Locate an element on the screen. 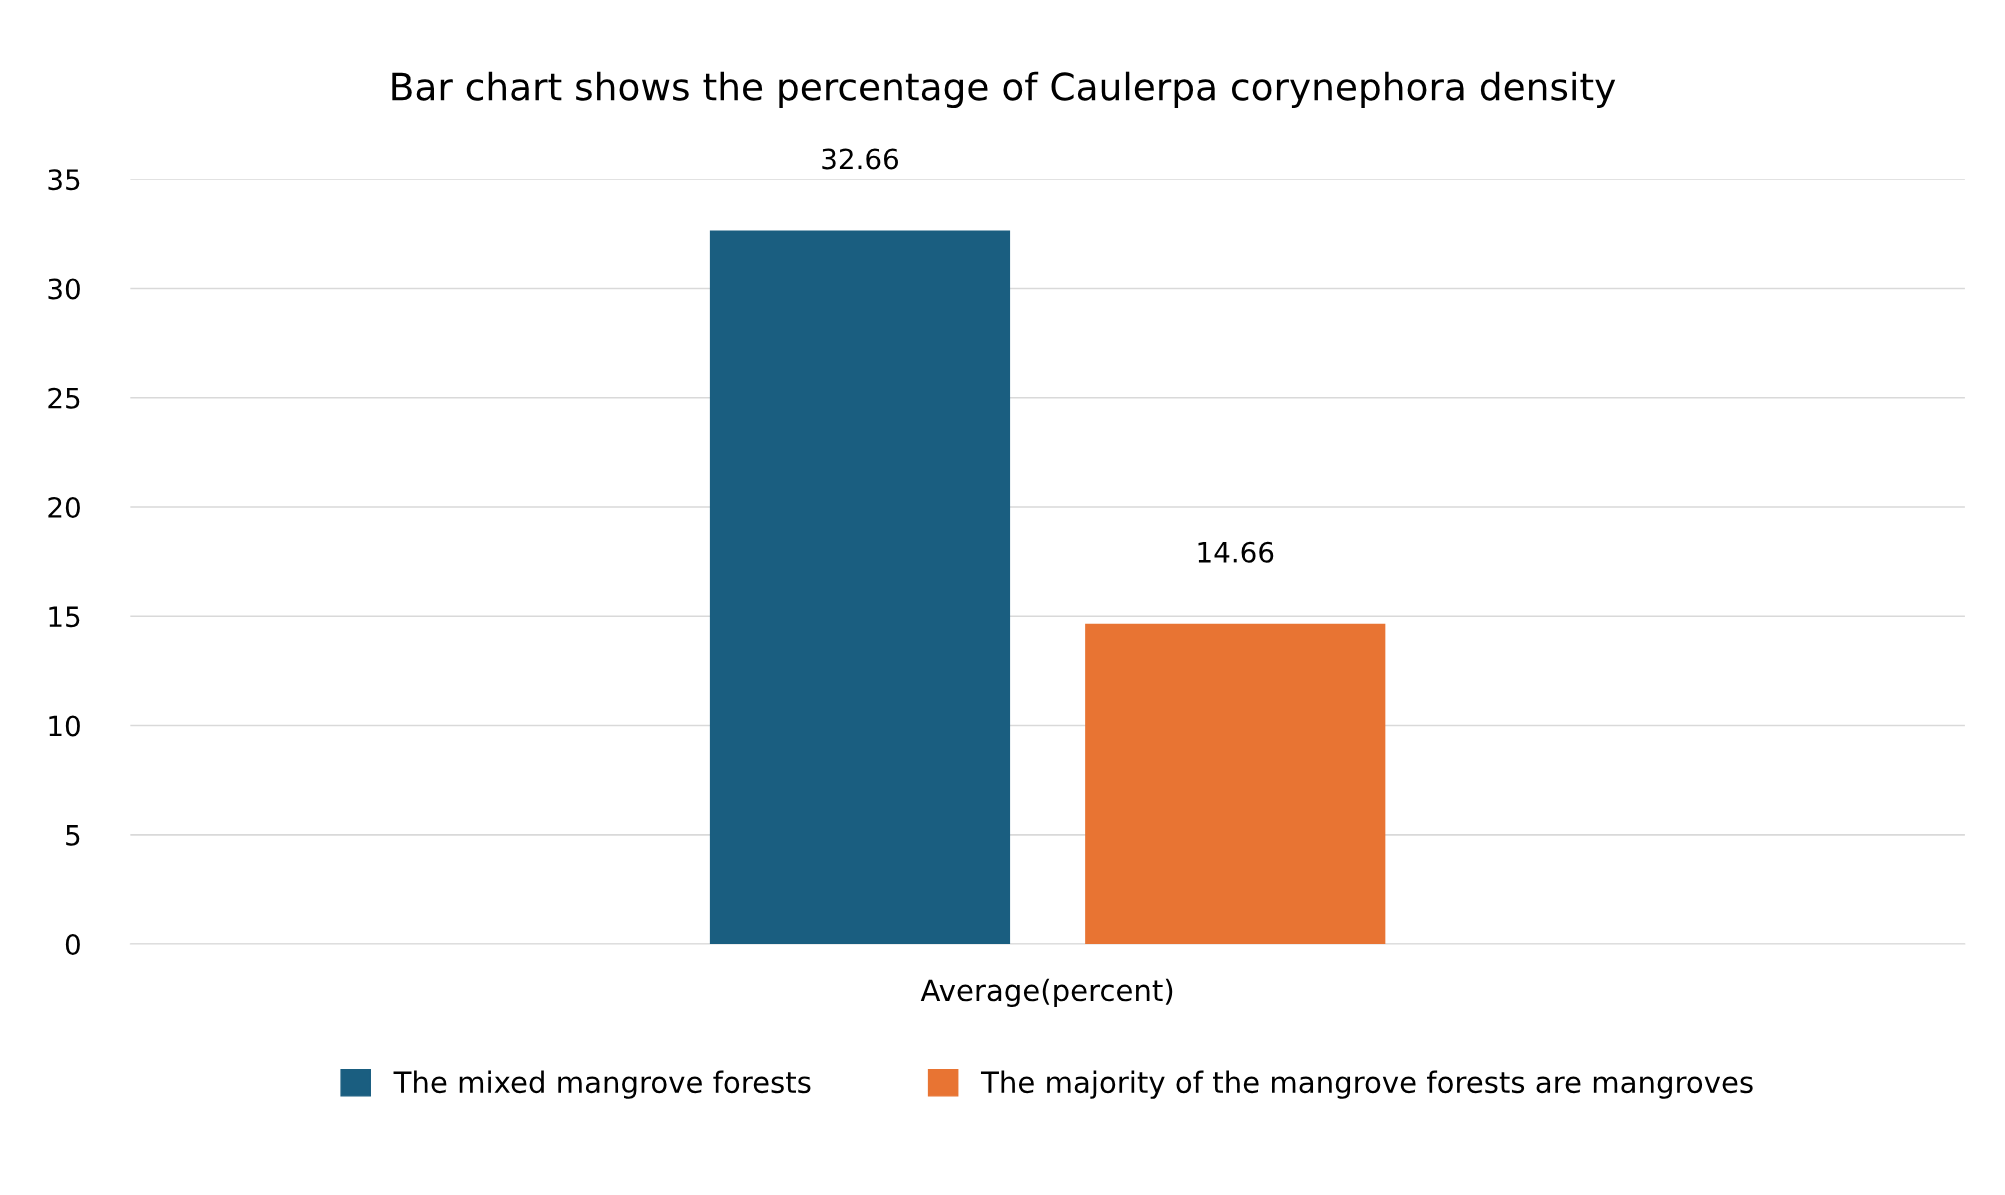 This screenshot has height=1195, width=2005. y-tick-label: 5 is located at coordinates (73, 835).